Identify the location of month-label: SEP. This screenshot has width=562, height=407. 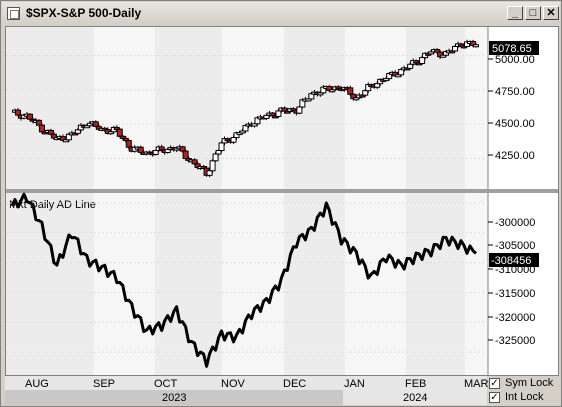
(104, 384).